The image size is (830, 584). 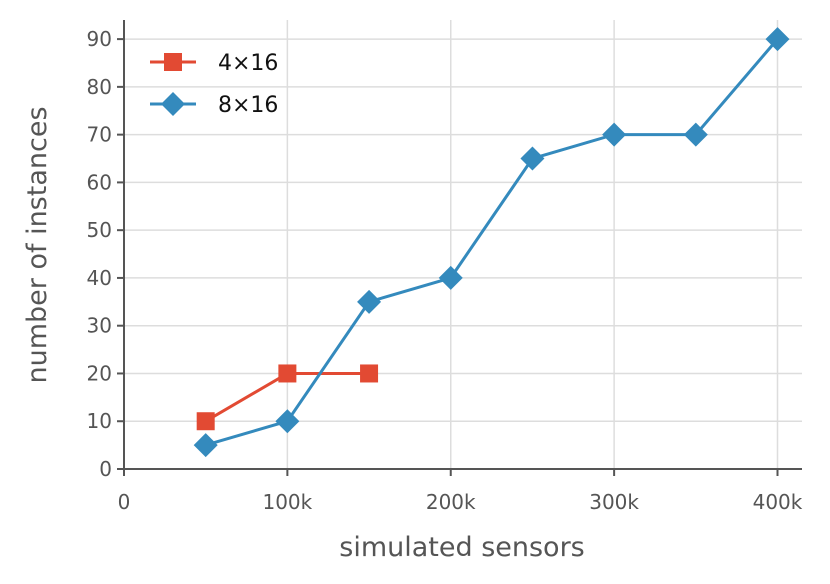 What do you see at coordinates (105, 469) in the screenshot?
I see `y-tick-label: 0` at bounding box center [105, 469].